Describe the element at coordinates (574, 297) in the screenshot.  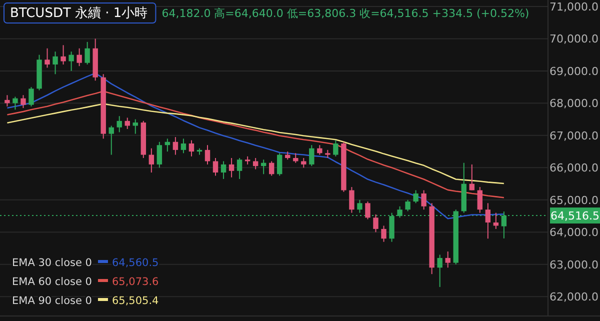
I see `y-tick-label: 62,000.0` at that location.